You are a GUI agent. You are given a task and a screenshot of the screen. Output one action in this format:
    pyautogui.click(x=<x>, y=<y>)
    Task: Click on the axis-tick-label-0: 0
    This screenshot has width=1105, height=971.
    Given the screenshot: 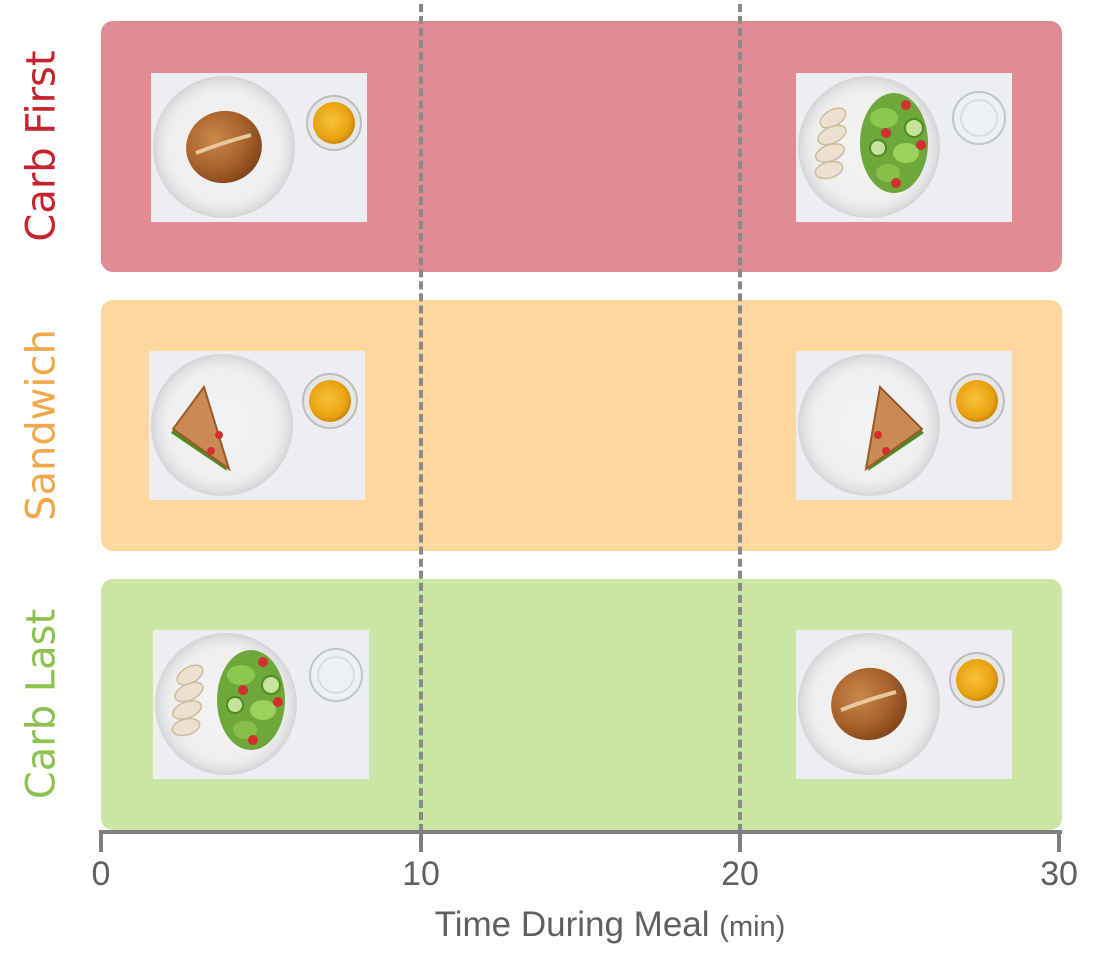 What is the action you would take?
    pyautogui.click(x=101, y=874)
    